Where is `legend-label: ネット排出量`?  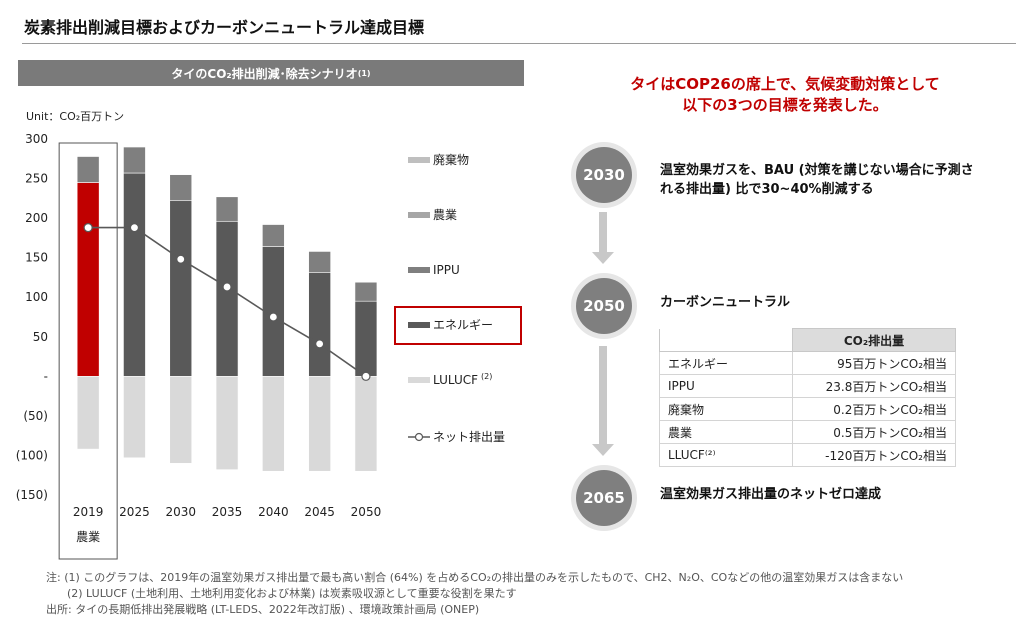
legend-label: ネット排出量 is located at coordinates (469, 437).